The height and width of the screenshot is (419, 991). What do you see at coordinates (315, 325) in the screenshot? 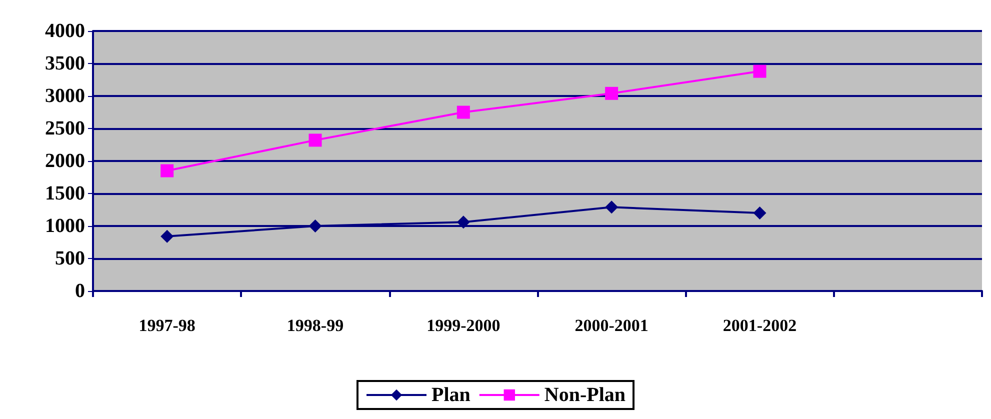
I see `x-tick-label: 1998-99` at bounding box center [315, 325].